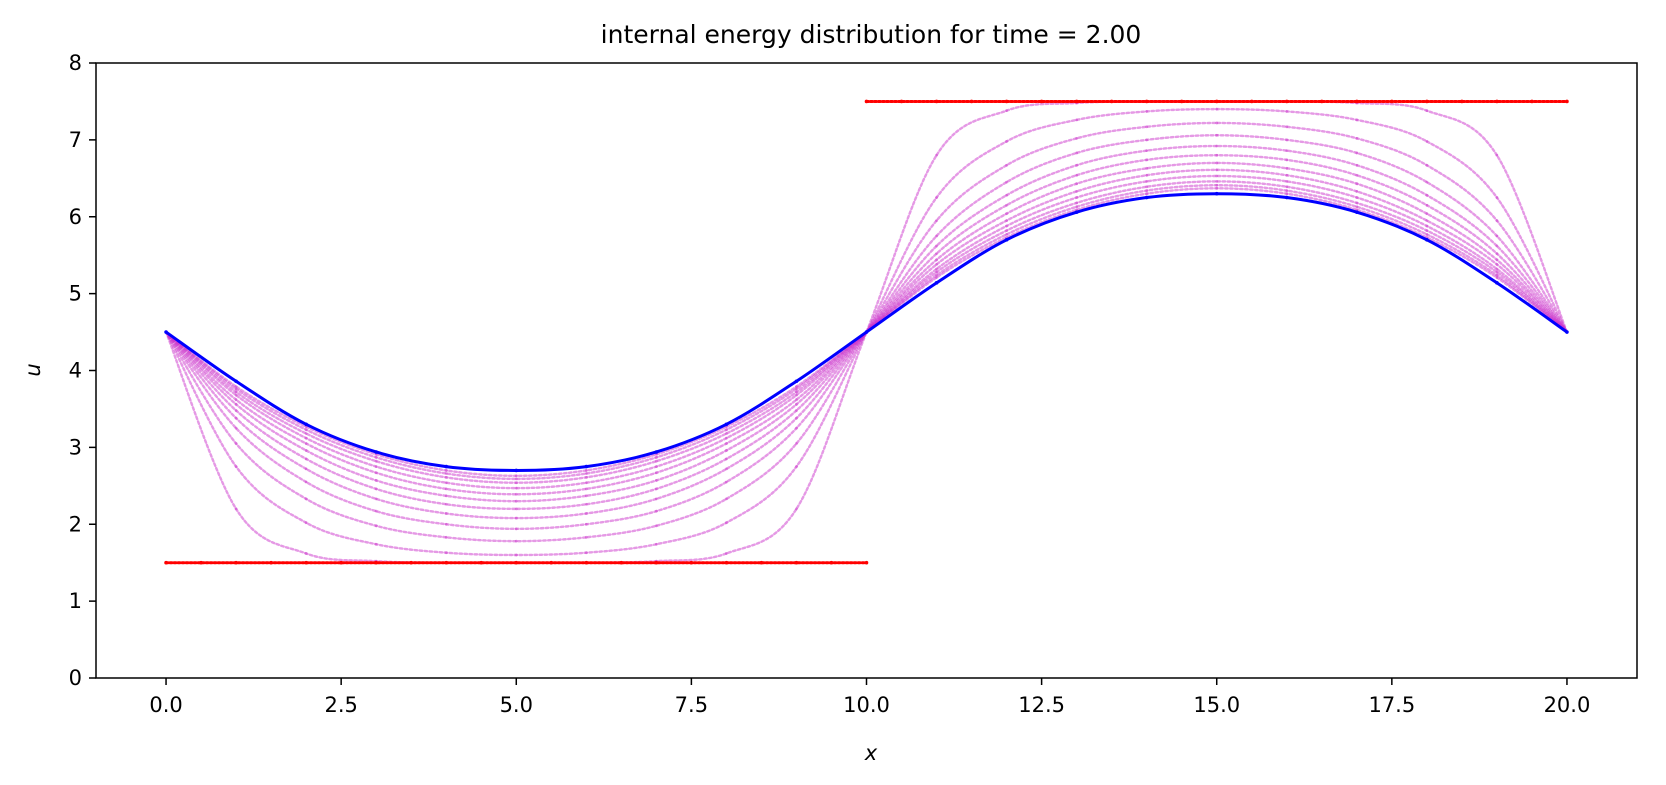 This screenshot has width=1666, height=785. I want to click on y-tick-label-8: 8, so click(75, 63).